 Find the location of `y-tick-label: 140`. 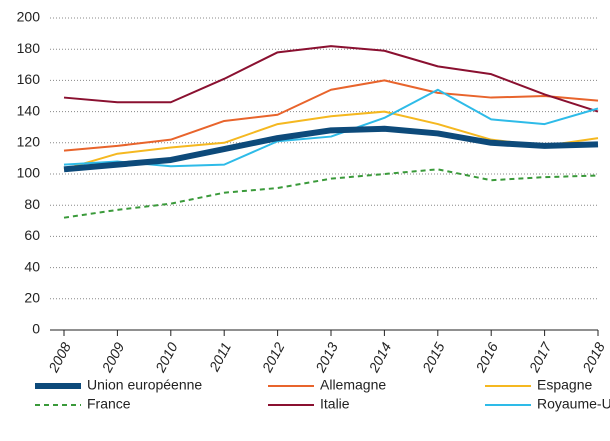

y-tick-label: 140 is located at coordinates (29, 110).